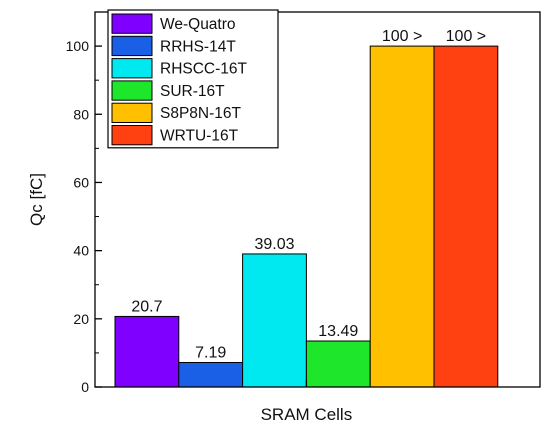 The image size is (550, 430). I want to click on y-tick-label: 0, so click(85, 387).